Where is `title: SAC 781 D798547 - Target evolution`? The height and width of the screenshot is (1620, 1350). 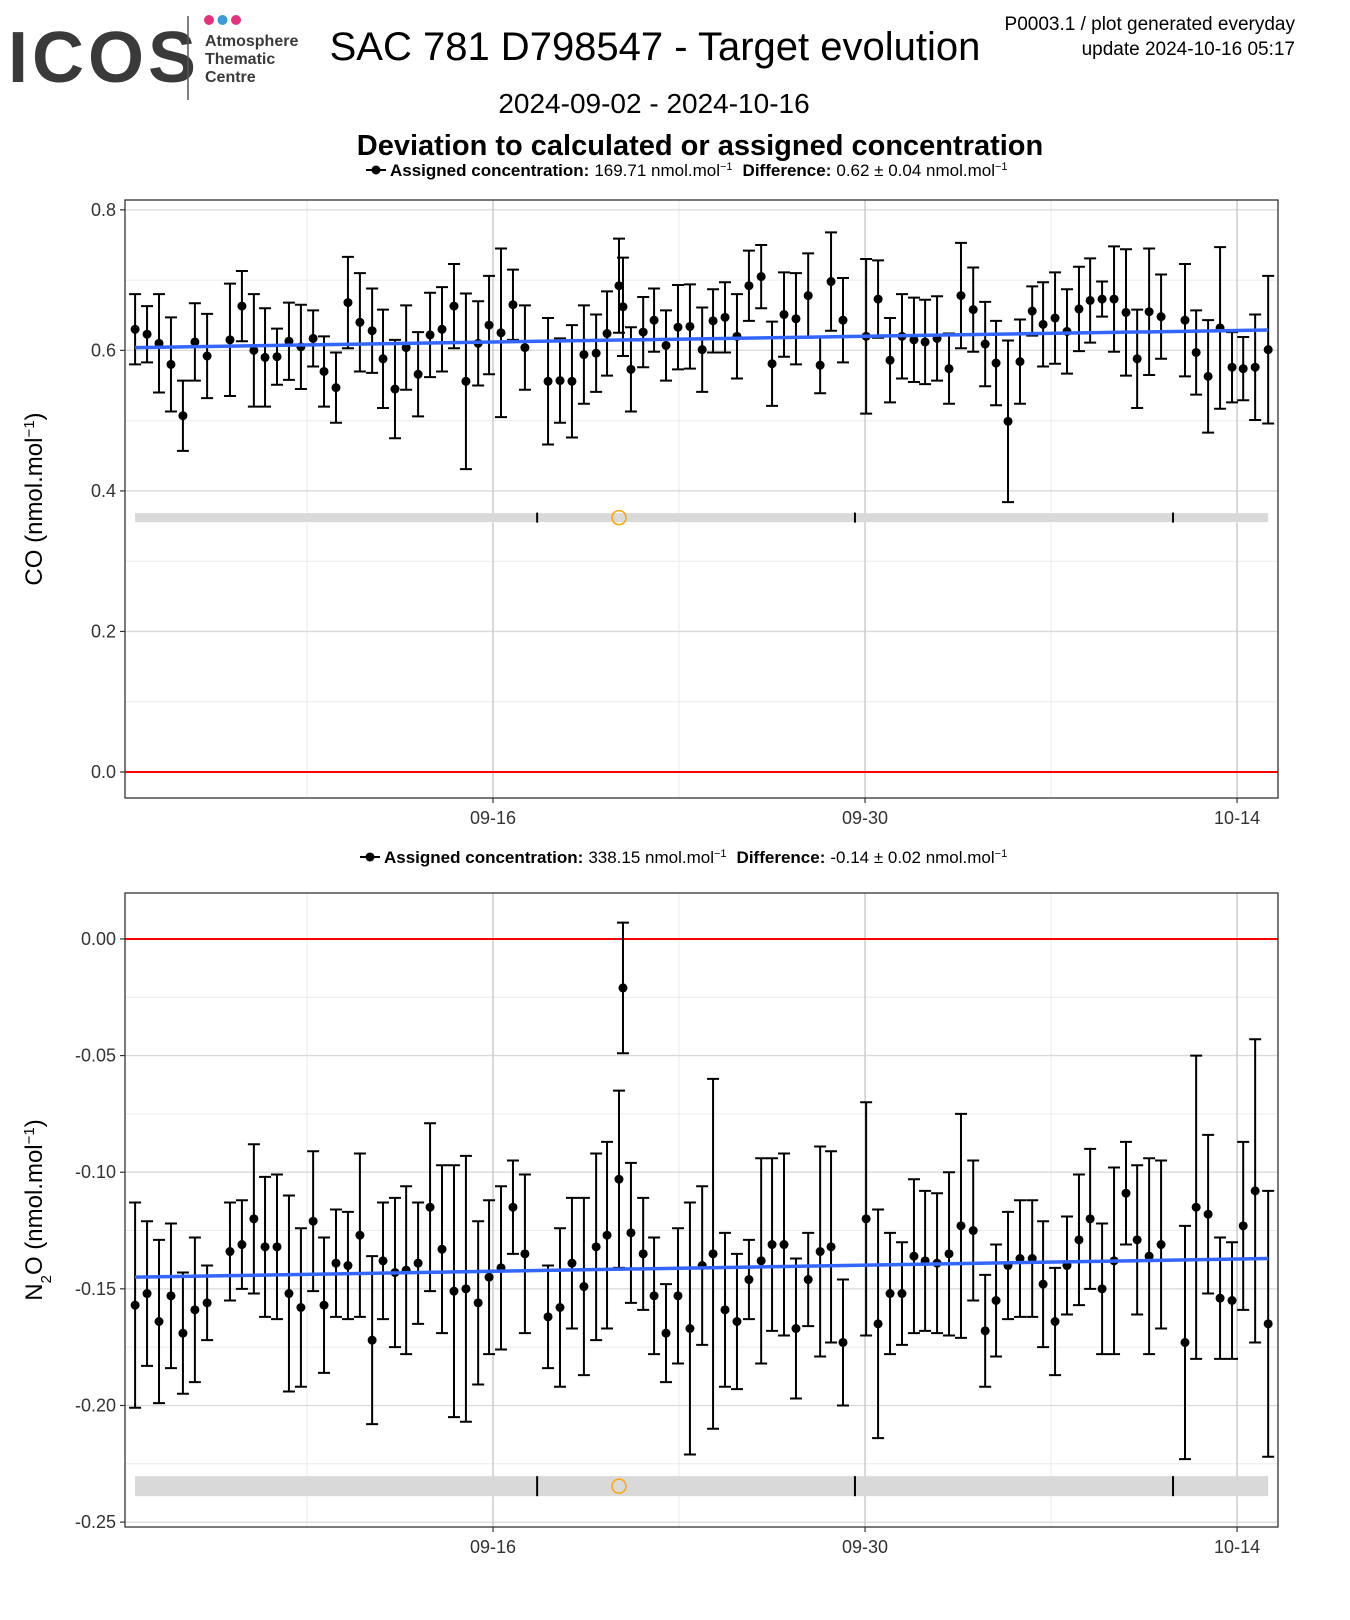
title: SAC 781 D798547 - Target evolution is located at coordinates (655, 47).